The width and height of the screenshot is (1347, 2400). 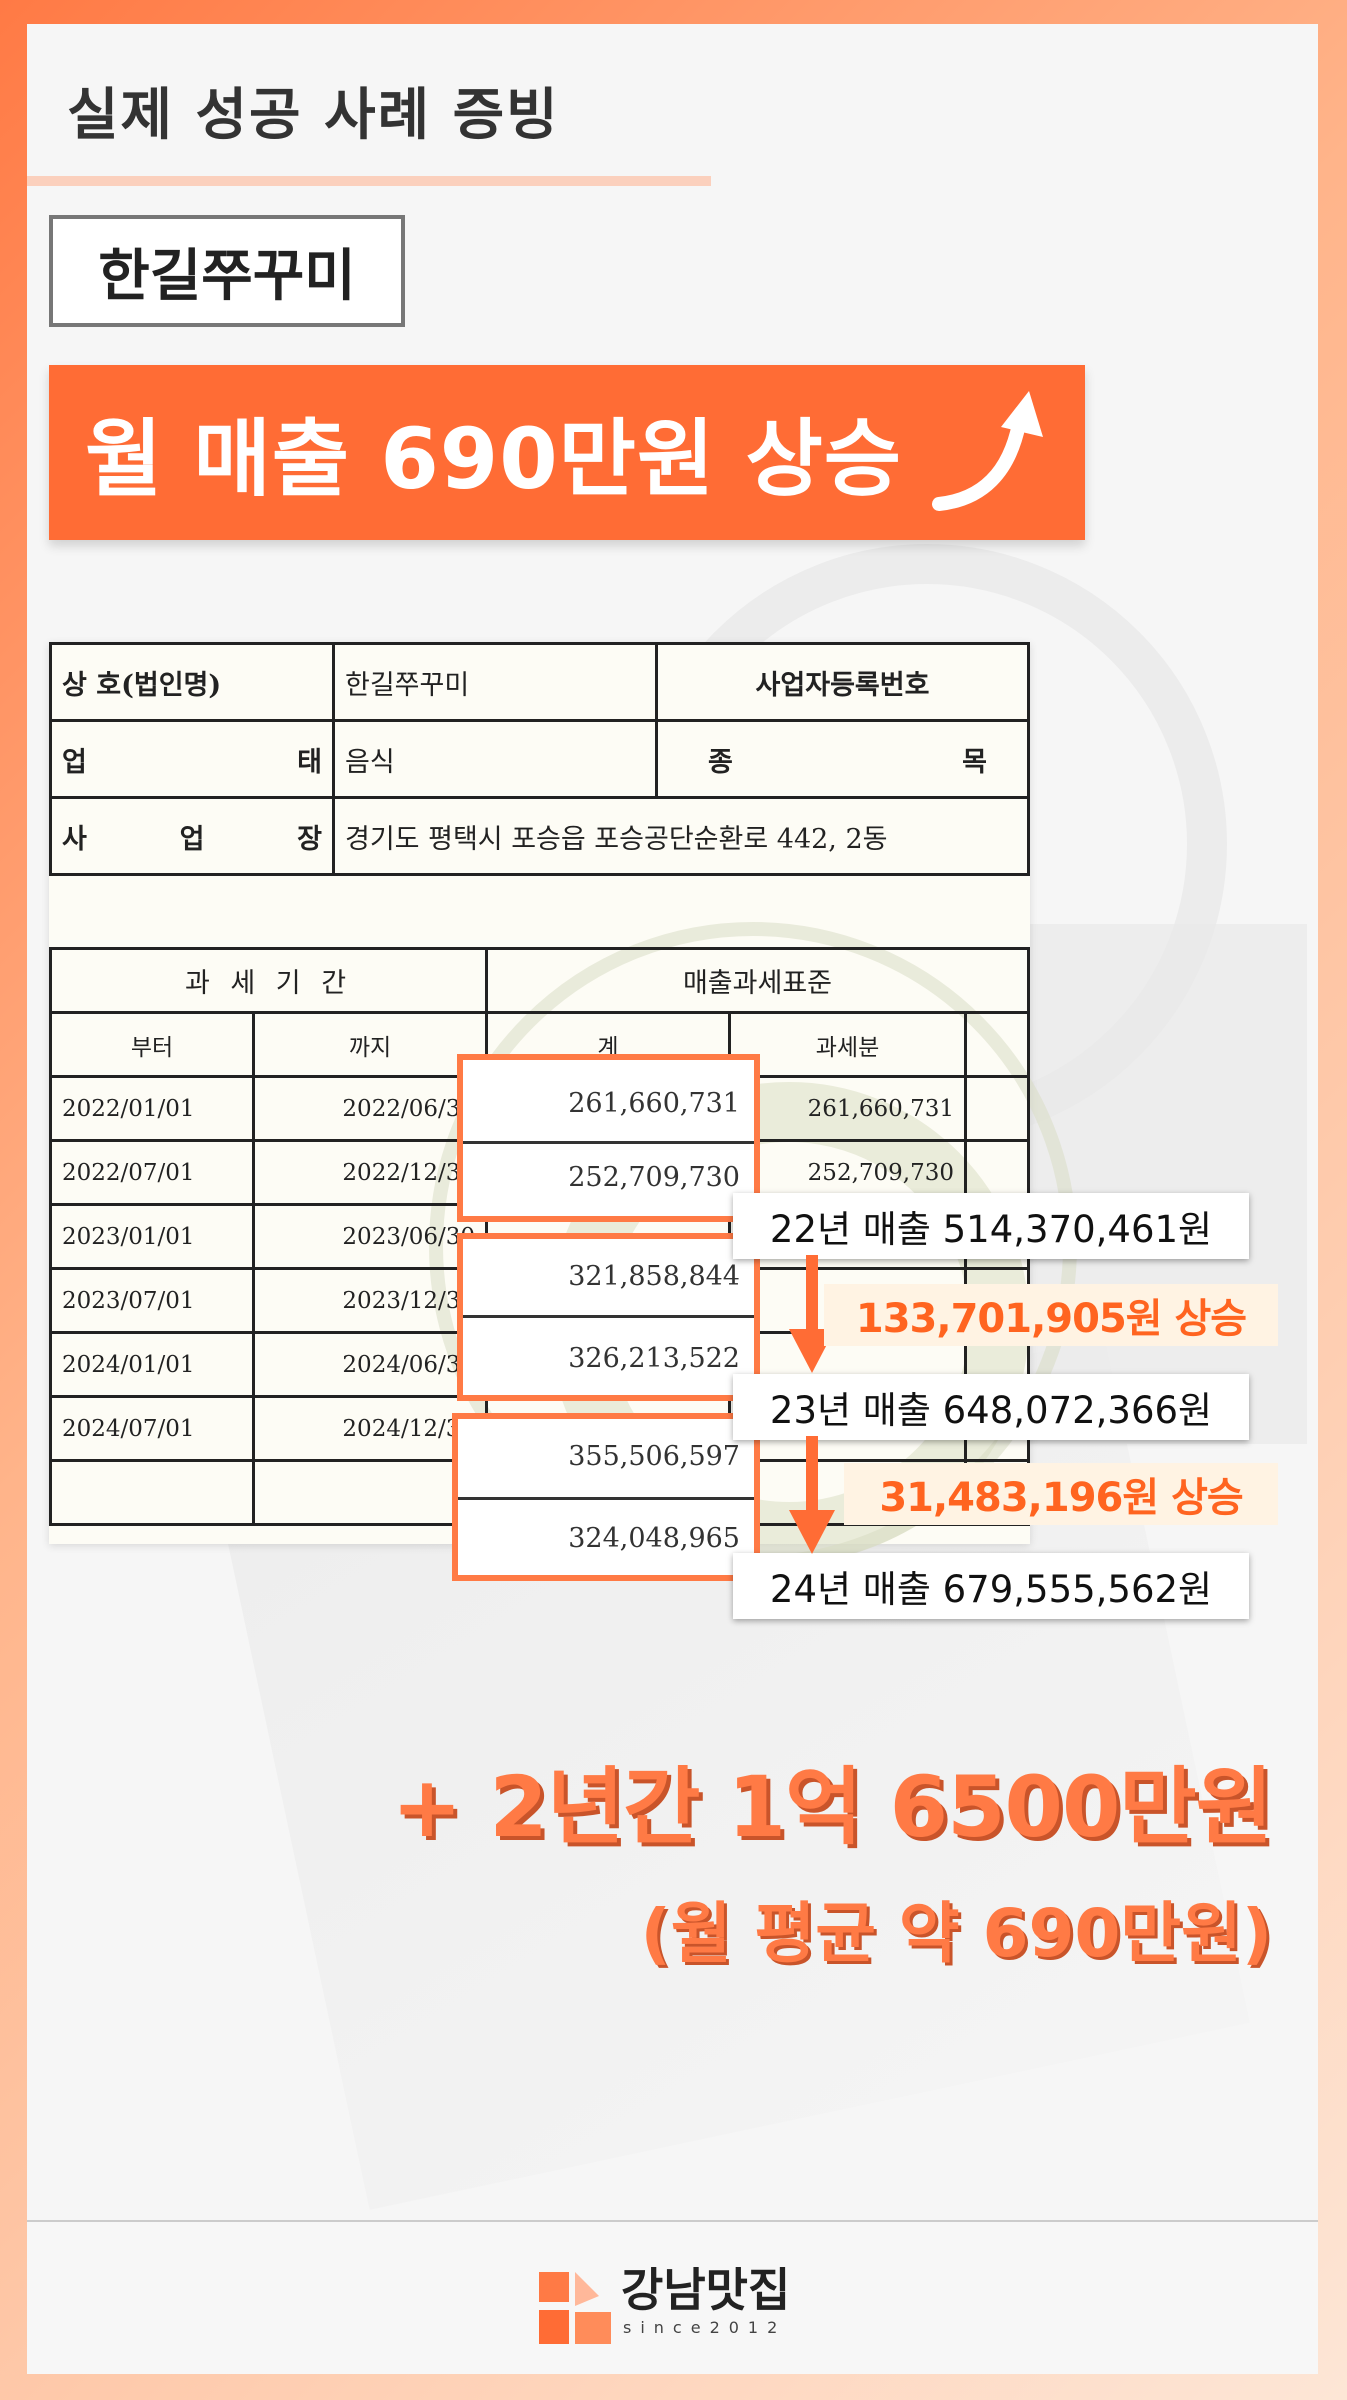 What do you see at coordinates (1051, 1315) in the screenshot?
I see `increase-2023: 133,701,905원 상승` at bounding box center [1051, 1315].